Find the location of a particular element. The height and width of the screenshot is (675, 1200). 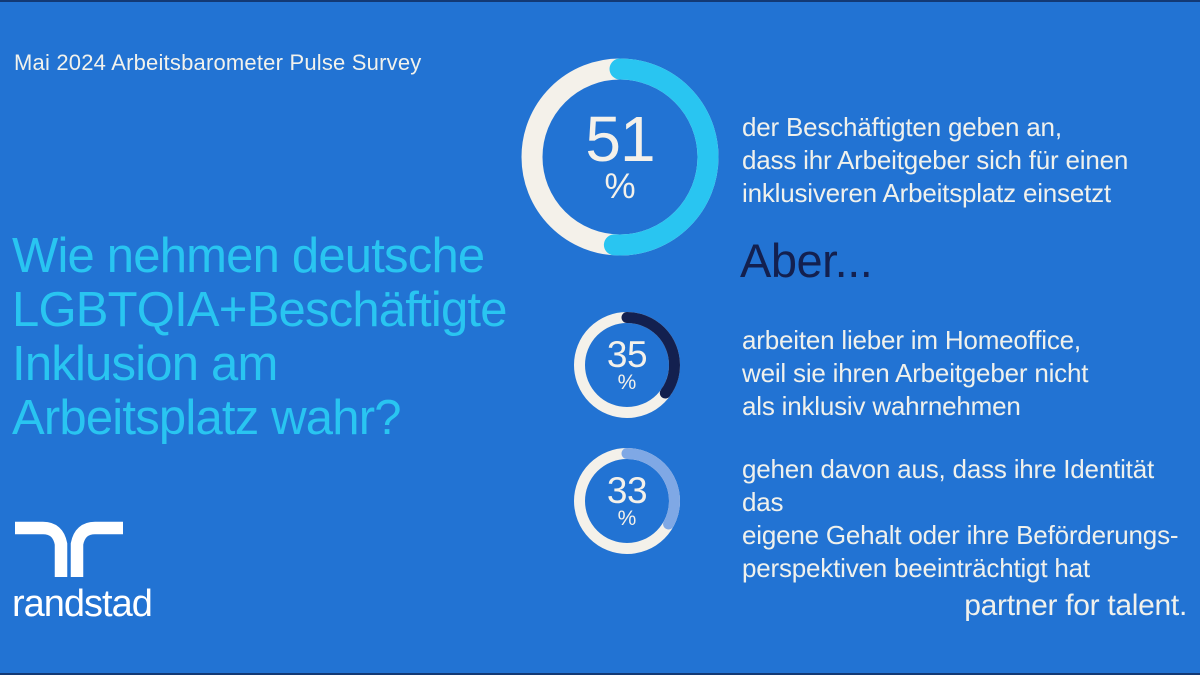

donut-chart-51: 51 % is located at coordinates (620, 157).